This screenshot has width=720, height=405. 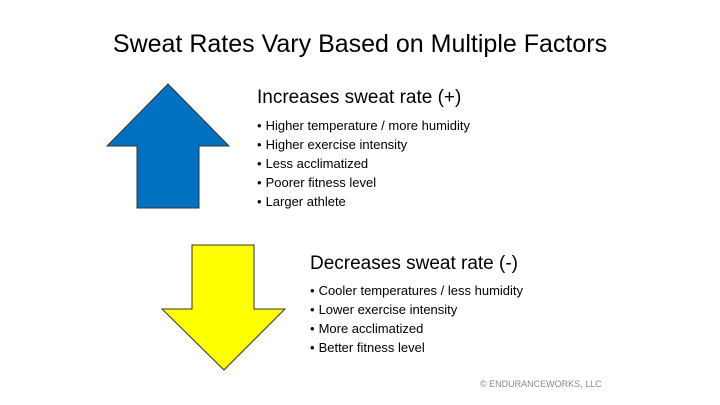 I want to click on list-item: More acclimatized, so click(x=416, y=328).